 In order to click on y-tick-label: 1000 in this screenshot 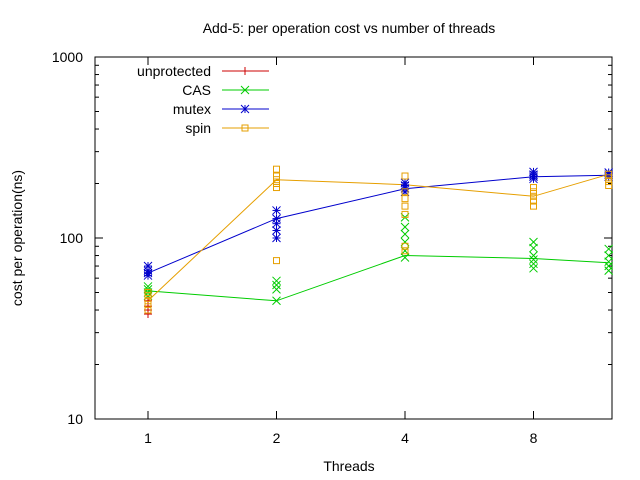, I will do `click(67, 57)`.